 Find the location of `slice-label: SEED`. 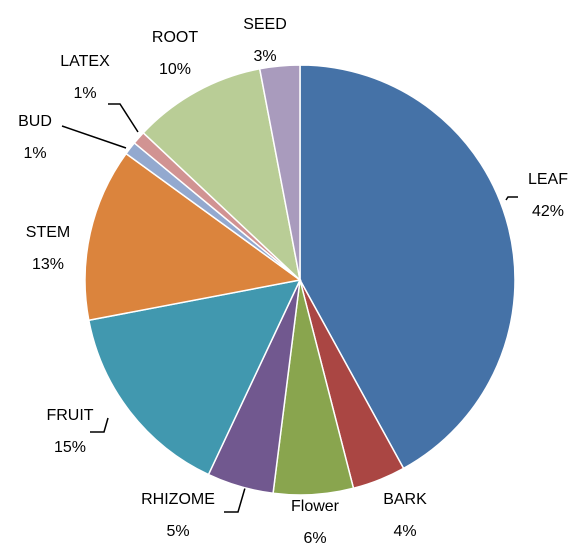

slice-label: SEED is located at coordinates (265, 24).